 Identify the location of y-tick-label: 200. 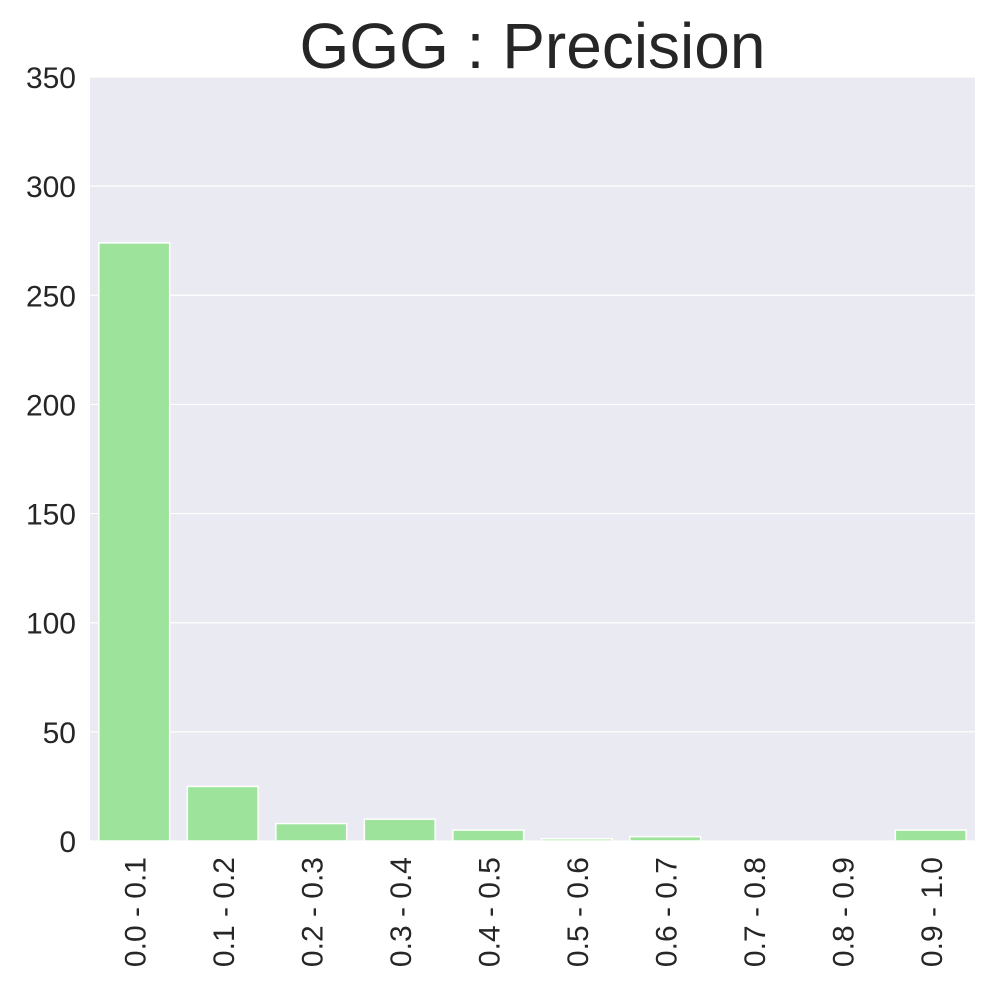
(51, 405).